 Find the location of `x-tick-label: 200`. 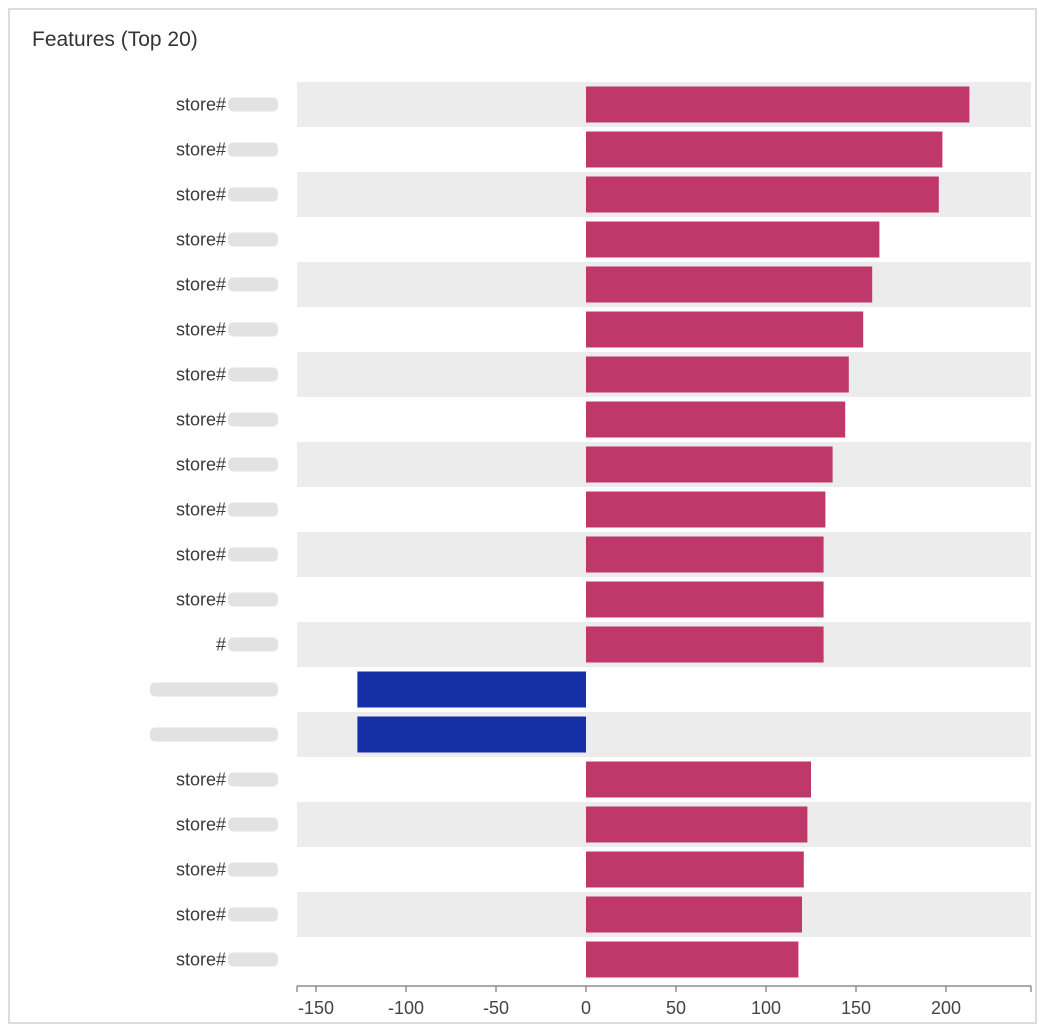

x-tick-label: 200 is located at coordinates (946, 1008).